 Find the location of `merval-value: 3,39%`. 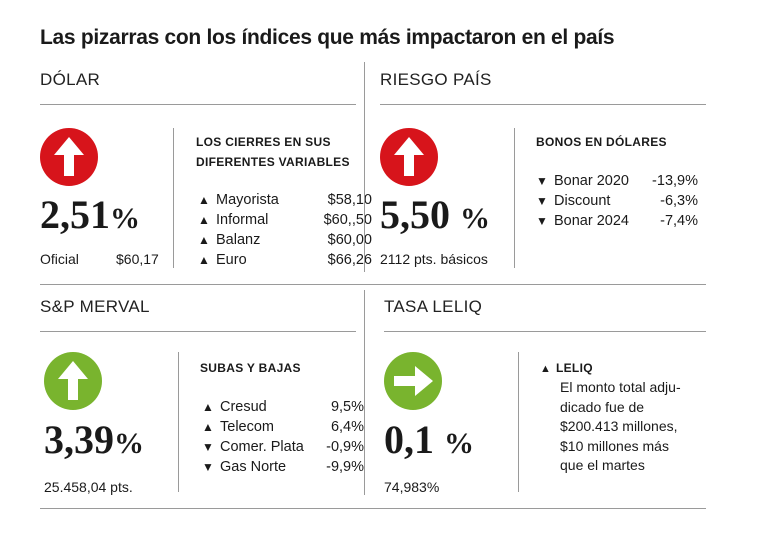

merval-value: 3,39% is located at coordinates (94, 439).